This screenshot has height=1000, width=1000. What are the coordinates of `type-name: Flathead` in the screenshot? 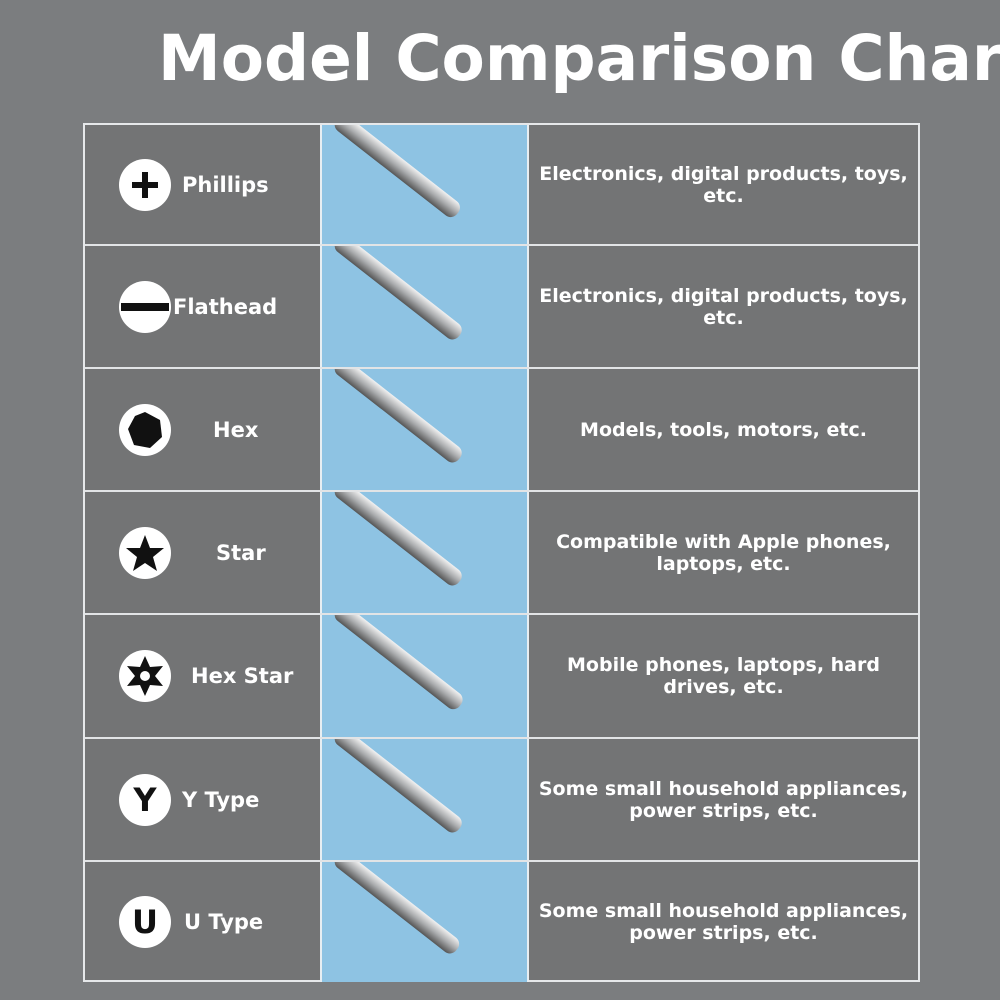 It's located at (225, 306).